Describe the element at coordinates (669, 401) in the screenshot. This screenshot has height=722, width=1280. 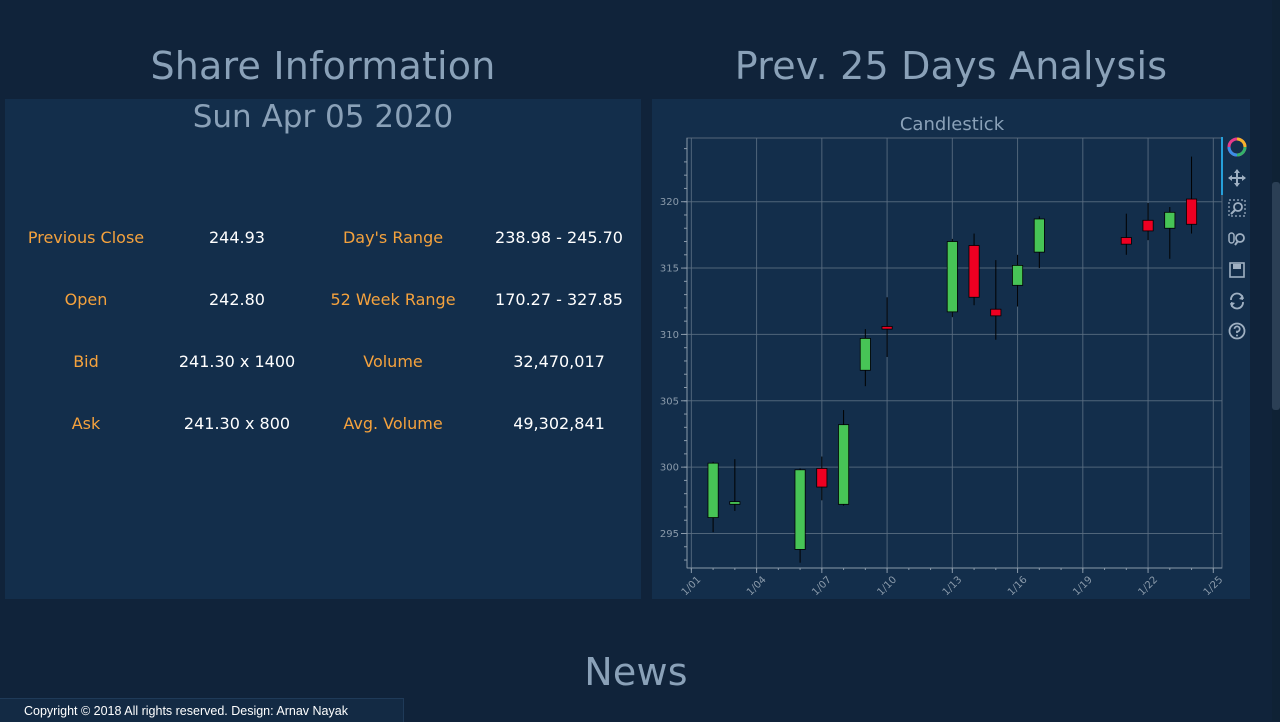
I see `y-tick-label: 305` at that location.